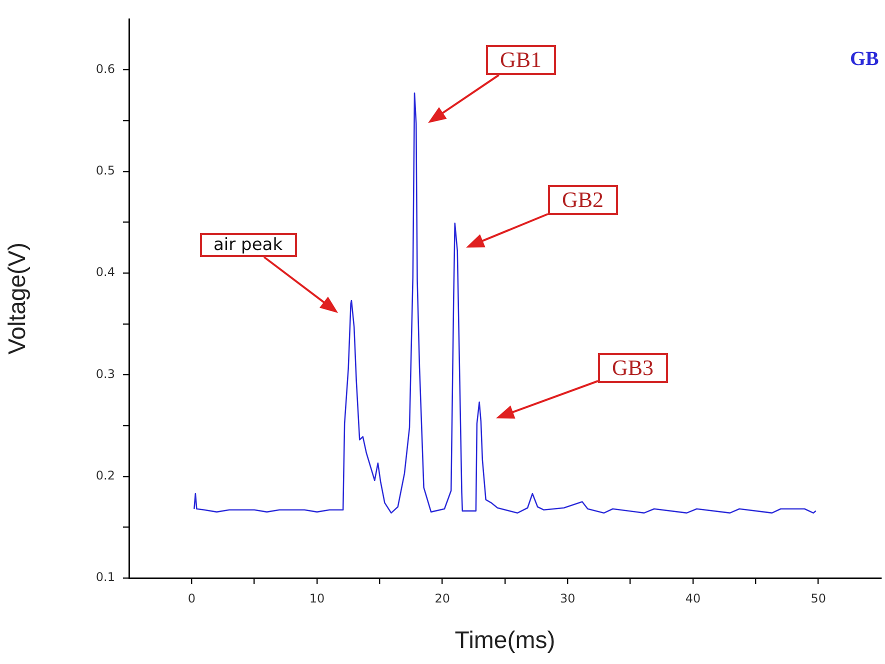 The image size is (885, 664). What do you see at coordinates (105, 69) in the screenshot?
I see `y-tick-label: 0.6` at bounding box center [105, 69].